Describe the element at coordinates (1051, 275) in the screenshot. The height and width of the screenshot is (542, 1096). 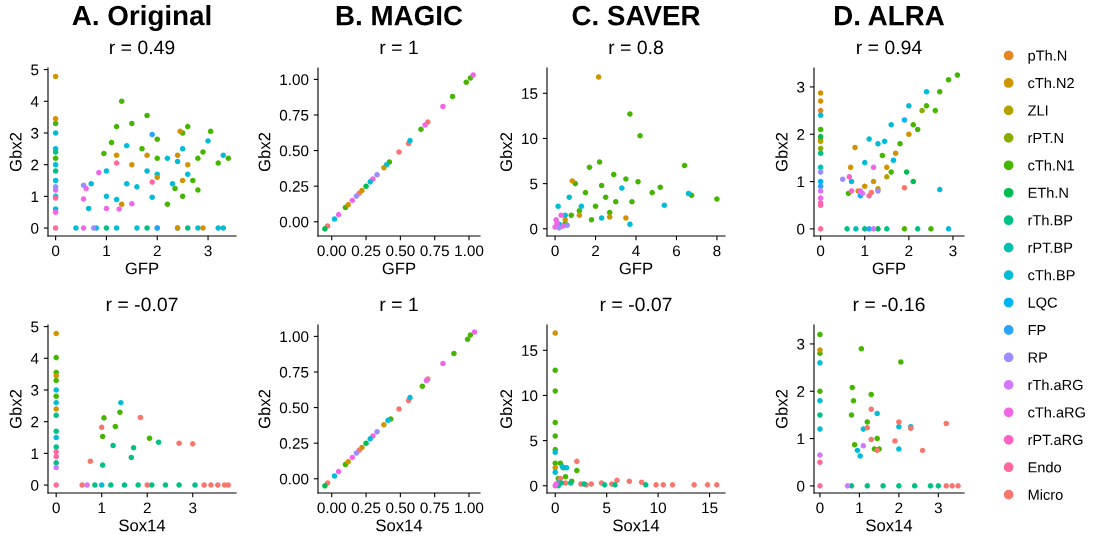
I see `legend-label: cTh.BP` at that location.